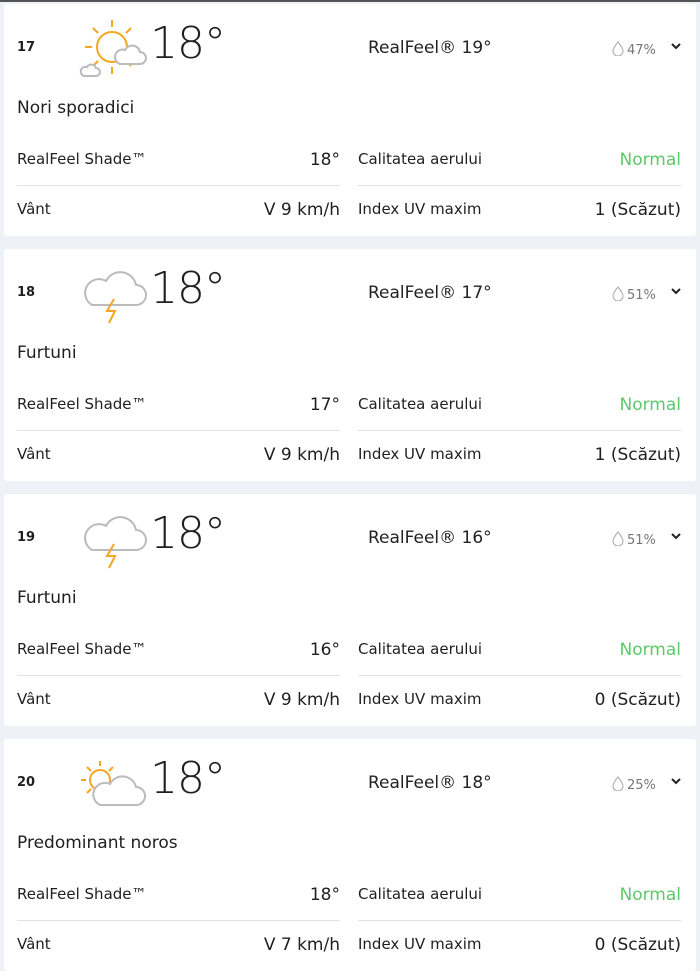 The height and width of the screenshot is (971, 700). I want to click on hour-label: 18, so click(26, 292).